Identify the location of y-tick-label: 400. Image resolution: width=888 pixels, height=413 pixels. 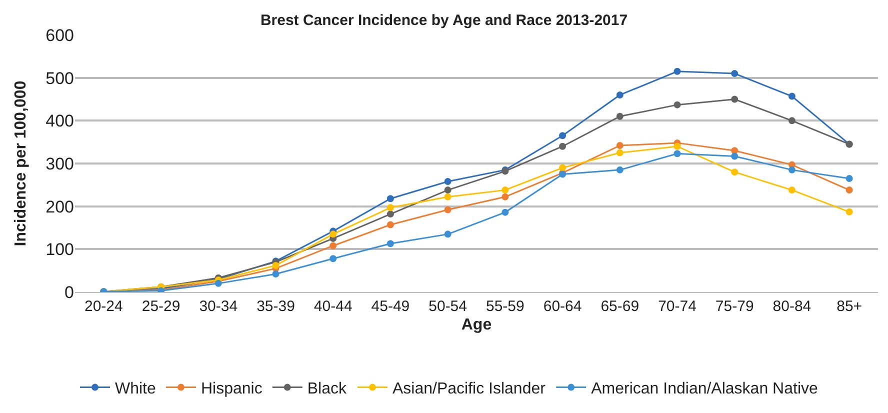
(60, 121).